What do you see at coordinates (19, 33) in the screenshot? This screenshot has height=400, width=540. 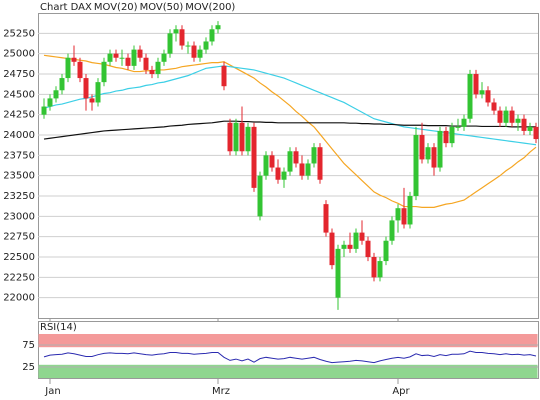 I see `y-tick-label: 25250` at bounding box center [19, 33].